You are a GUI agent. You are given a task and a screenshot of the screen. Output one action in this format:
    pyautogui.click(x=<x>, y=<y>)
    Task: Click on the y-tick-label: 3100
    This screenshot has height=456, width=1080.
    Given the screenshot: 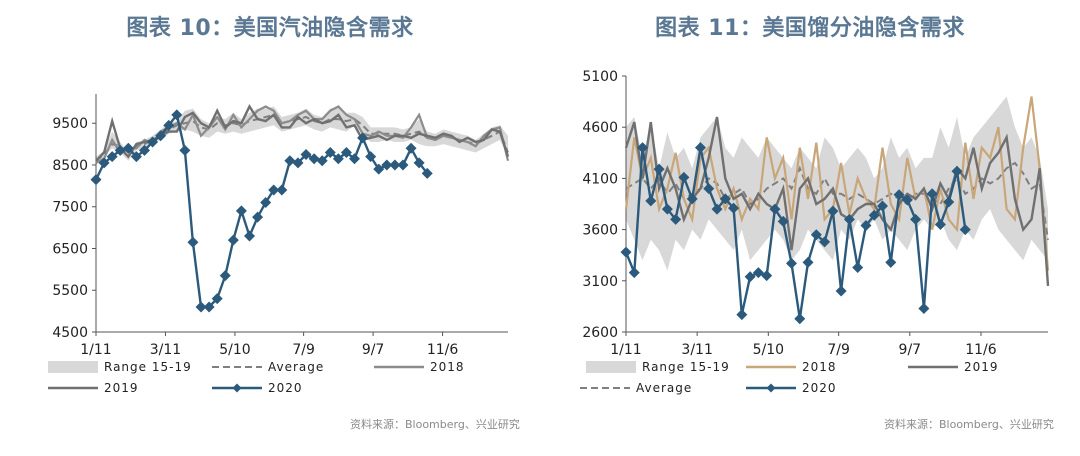 What is the action you would take?
    pyautogui.click(x=600, y=282)
    